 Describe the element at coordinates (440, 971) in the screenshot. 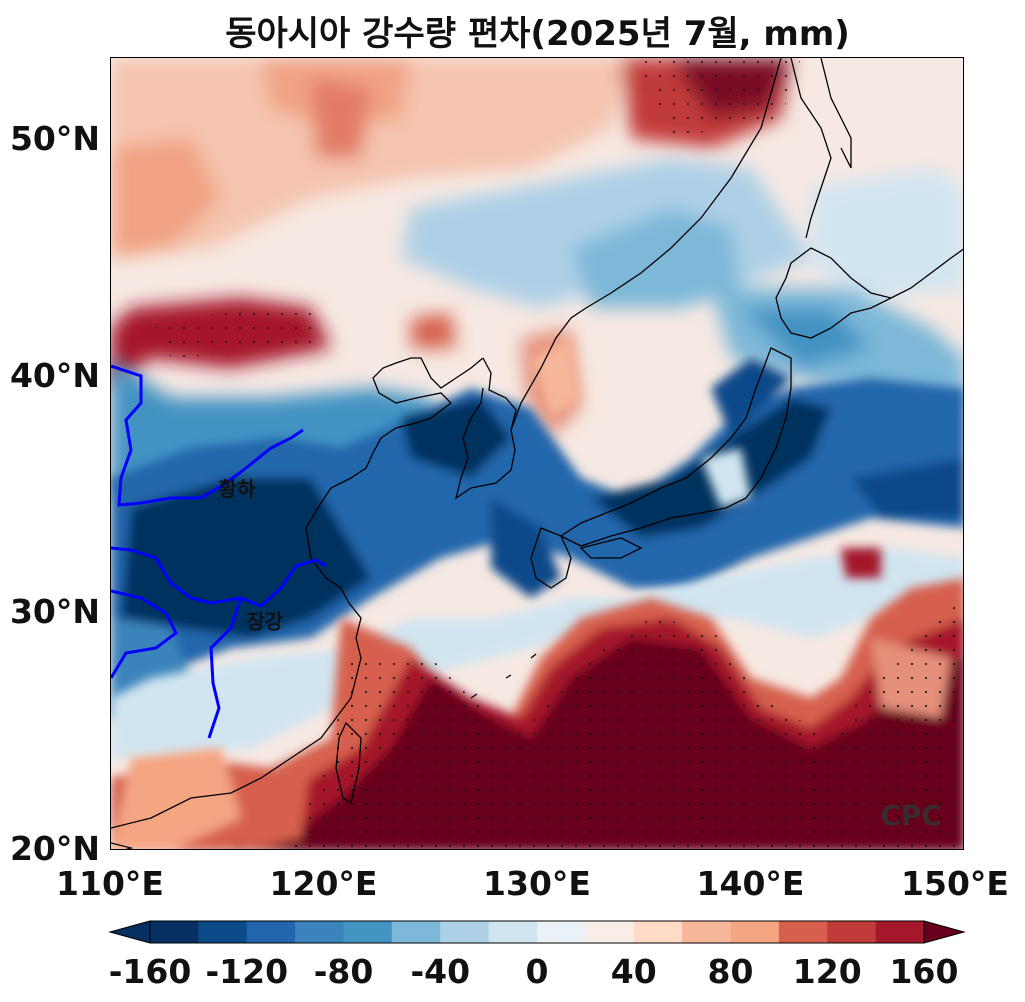

I see `colorbar-tick-label: -40` at that location.